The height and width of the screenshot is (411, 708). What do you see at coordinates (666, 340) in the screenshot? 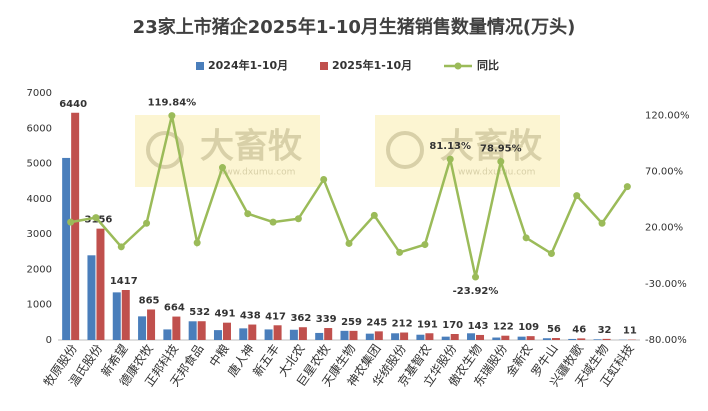
I see `y2-tick-label: -80.00%` at bounding box center [666, 340].